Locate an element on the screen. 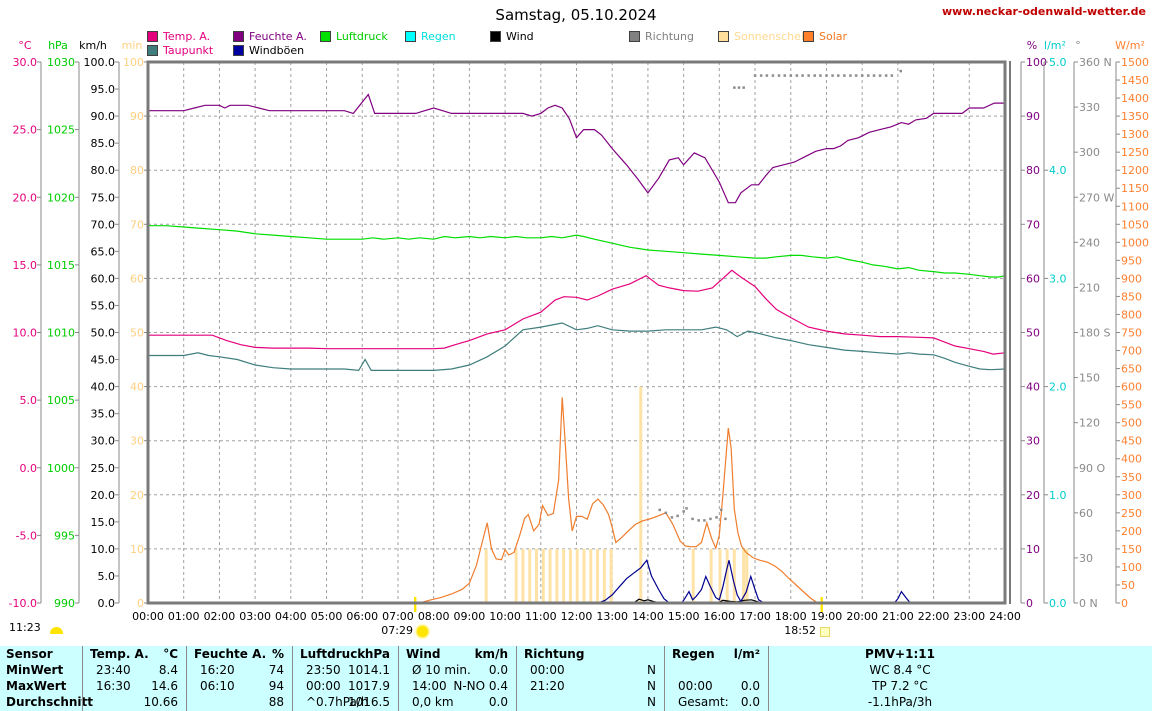 The width and height of the screenshot is (1152, 711). table-cell-value: 1016.5 is located at coordinates (369, 702).